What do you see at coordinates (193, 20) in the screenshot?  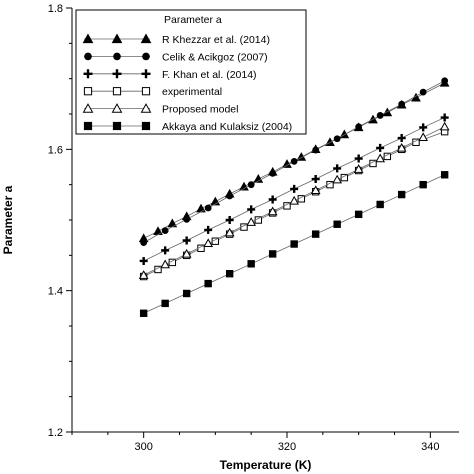 I see `legend-title: Parameter a` at bounding box center [193, 20].